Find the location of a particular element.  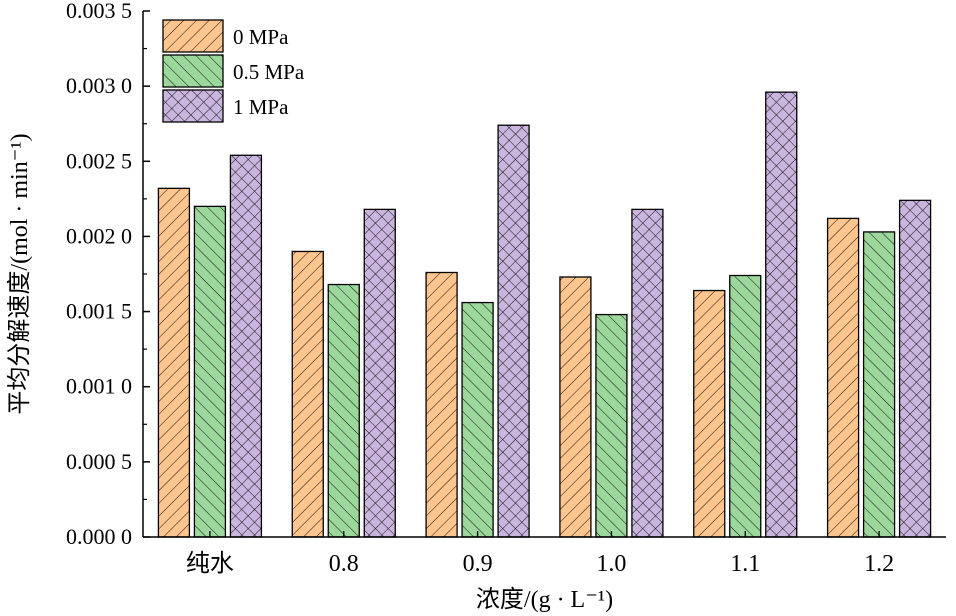

y-tick-label: 0.003 0 is located at coordinates (99, 85).